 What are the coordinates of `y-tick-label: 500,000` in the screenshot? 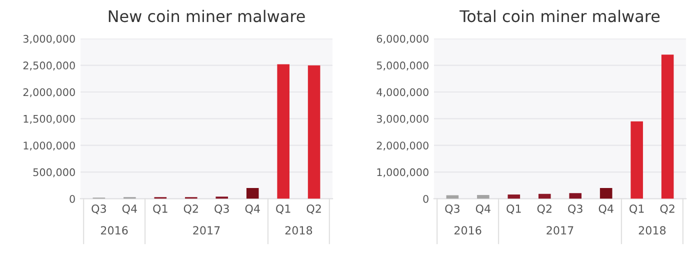 It's located at (54, 173).